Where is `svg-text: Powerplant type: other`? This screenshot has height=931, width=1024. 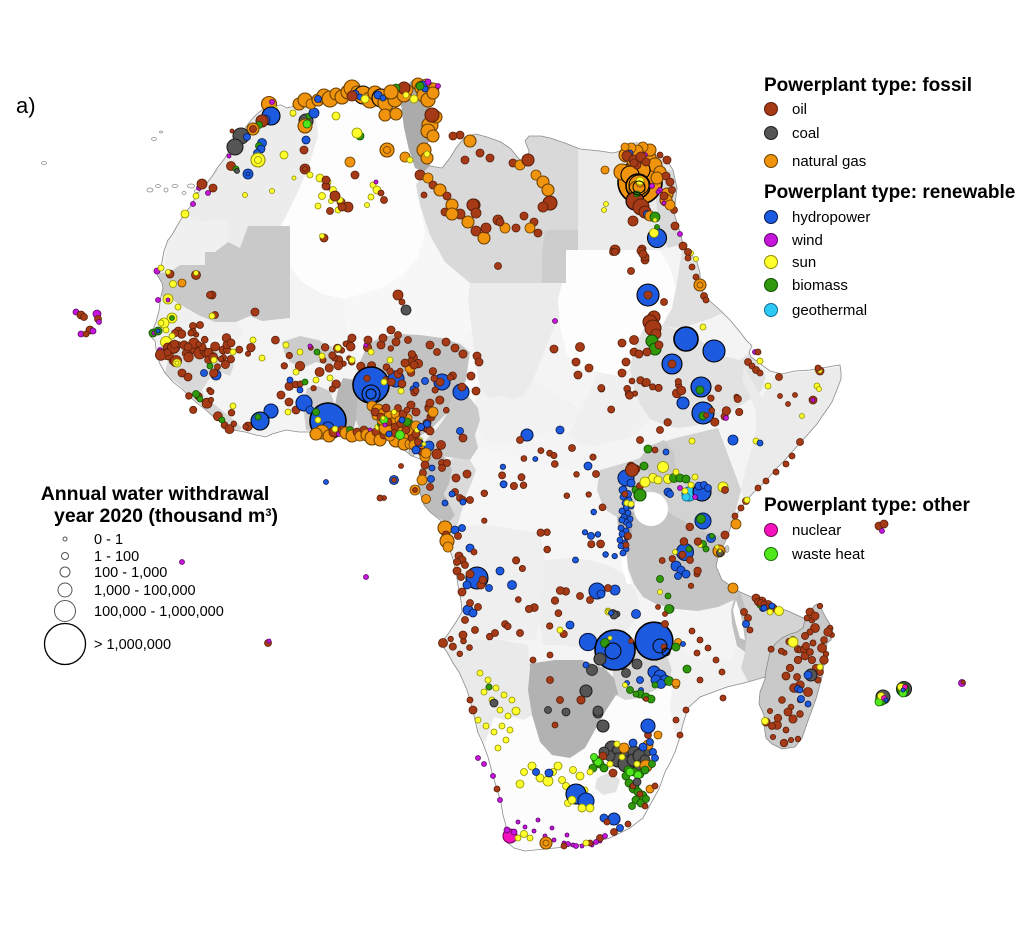
svg-text: Powerplant type: other is located at coordinates (867, 505).